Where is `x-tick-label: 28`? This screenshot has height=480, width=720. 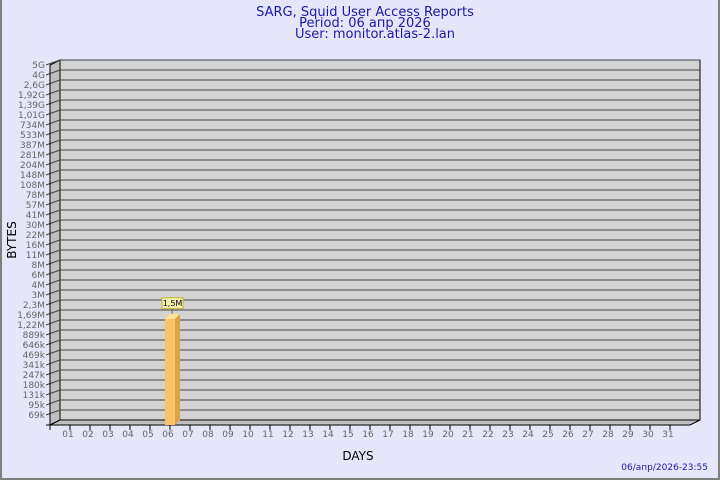 x-tick-label: 28 is located at coordinates (608, 435).